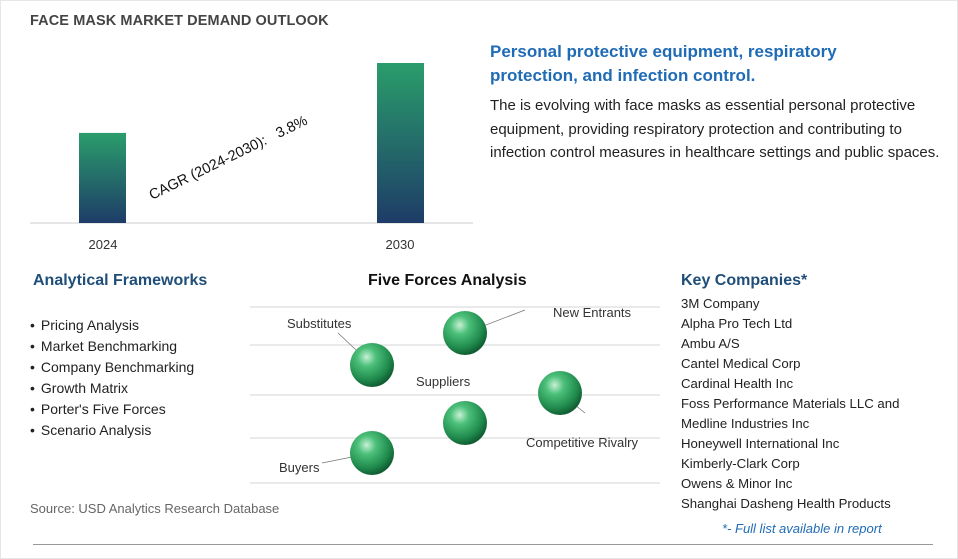 The image size is (958, 559). I want to click on cagr-annotation: CAGR (2024-2030): 3.8%, so click(229, 158).